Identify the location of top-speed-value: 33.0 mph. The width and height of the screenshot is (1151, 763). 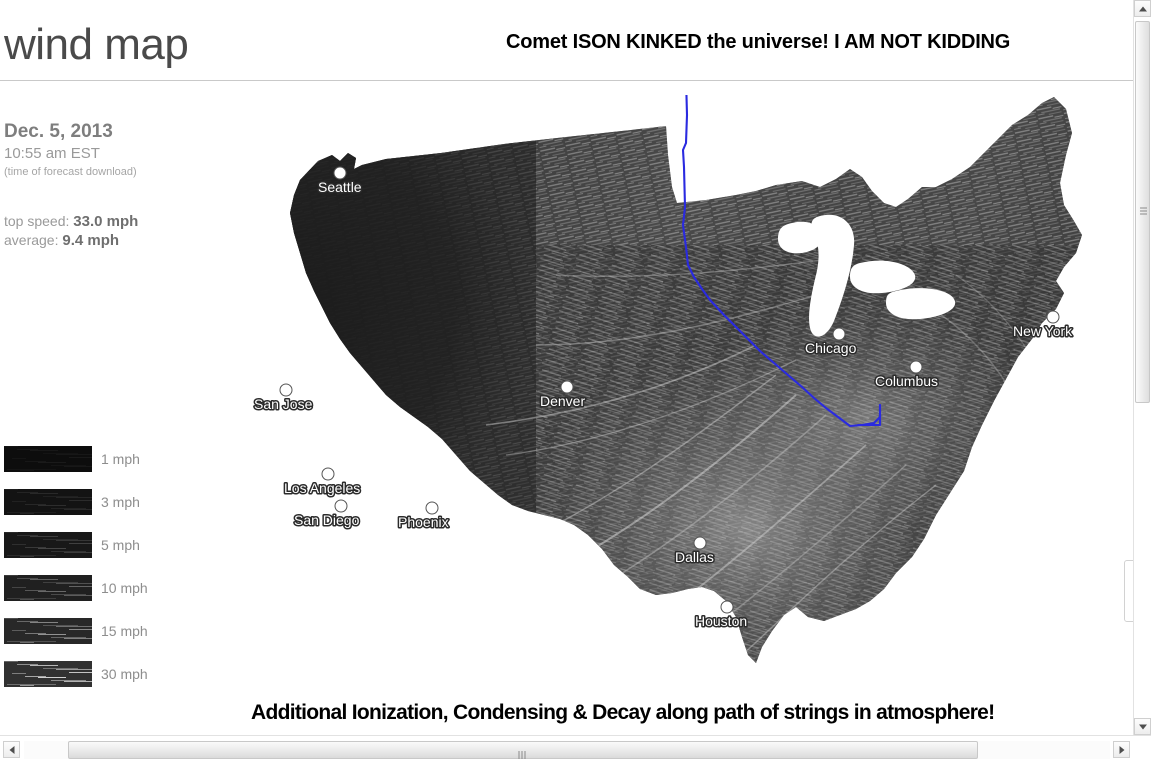
(106, 221).